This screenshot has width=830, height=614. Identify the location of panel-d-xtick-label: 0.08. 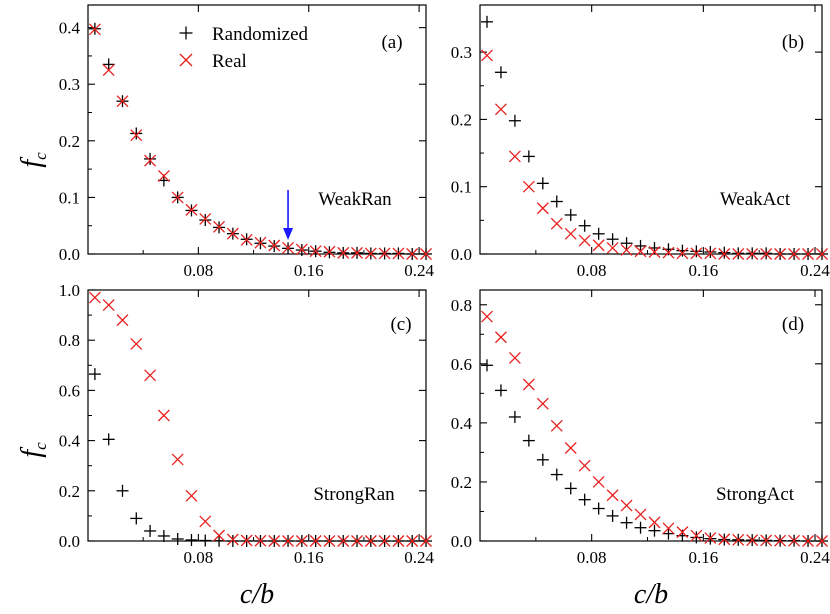
(592, 557).